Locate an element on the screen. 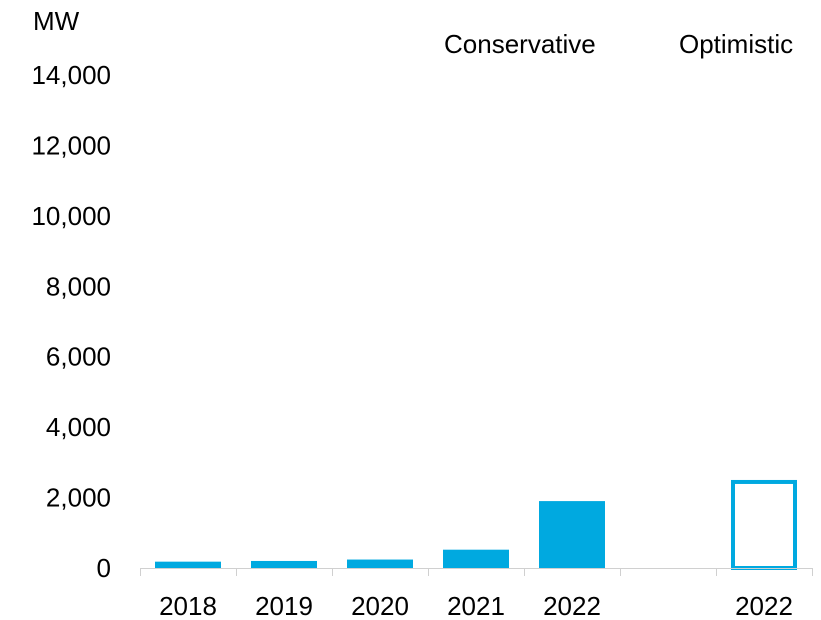  y-tick-label: 2,000 is located at coordinates (78, 498).